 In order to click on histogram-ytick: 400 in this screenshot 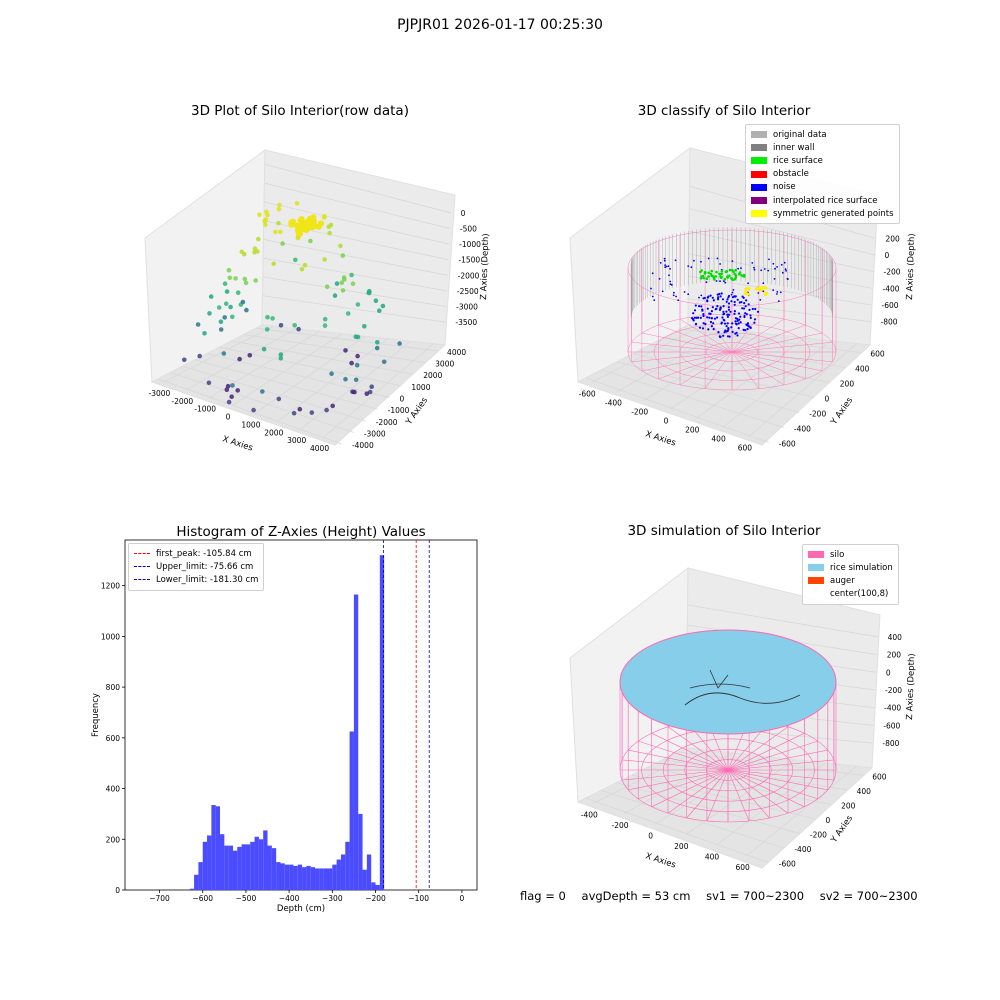, I will do `click(113, 789)`.